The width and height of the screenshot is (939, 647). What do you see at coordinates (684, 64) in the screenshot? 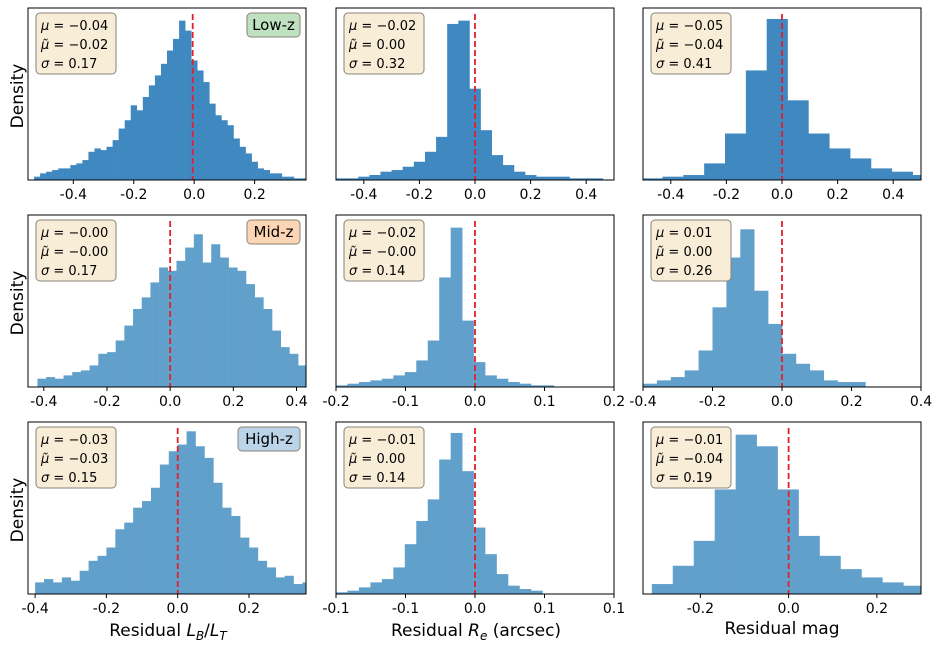
I see `stat-sigma: σ = 0.41` at bounding box center [684, 64].